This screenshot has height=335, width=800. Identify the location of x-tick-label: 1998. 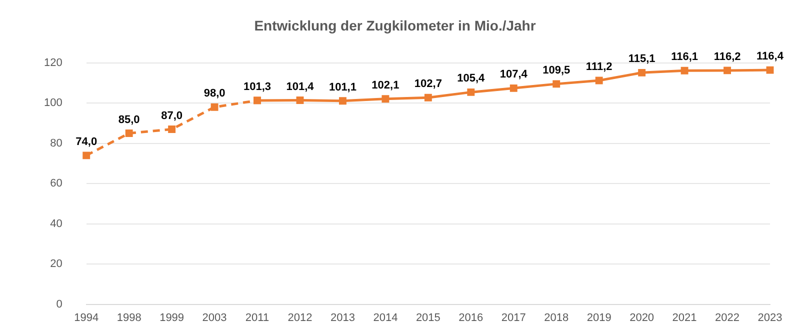
(129, 318).